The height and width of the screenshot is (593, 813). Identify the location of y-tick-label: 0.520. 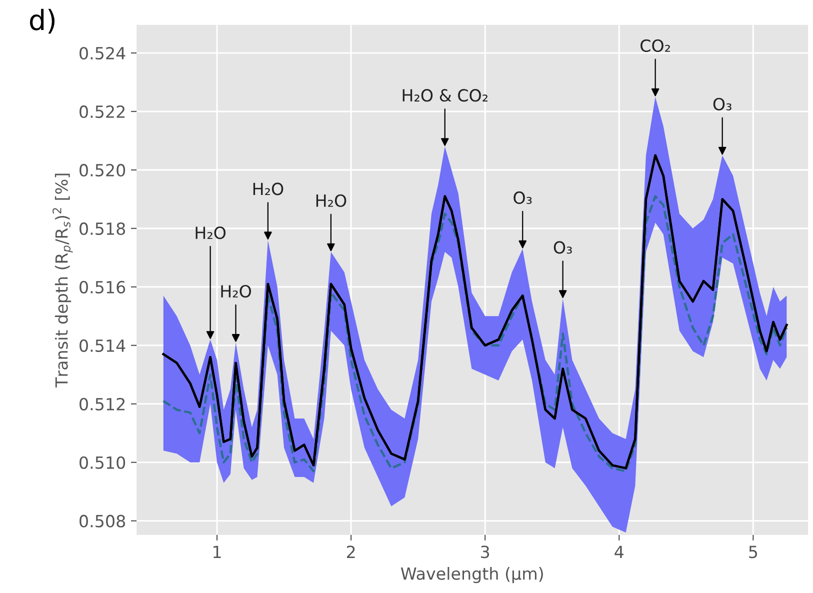
(103, 170).